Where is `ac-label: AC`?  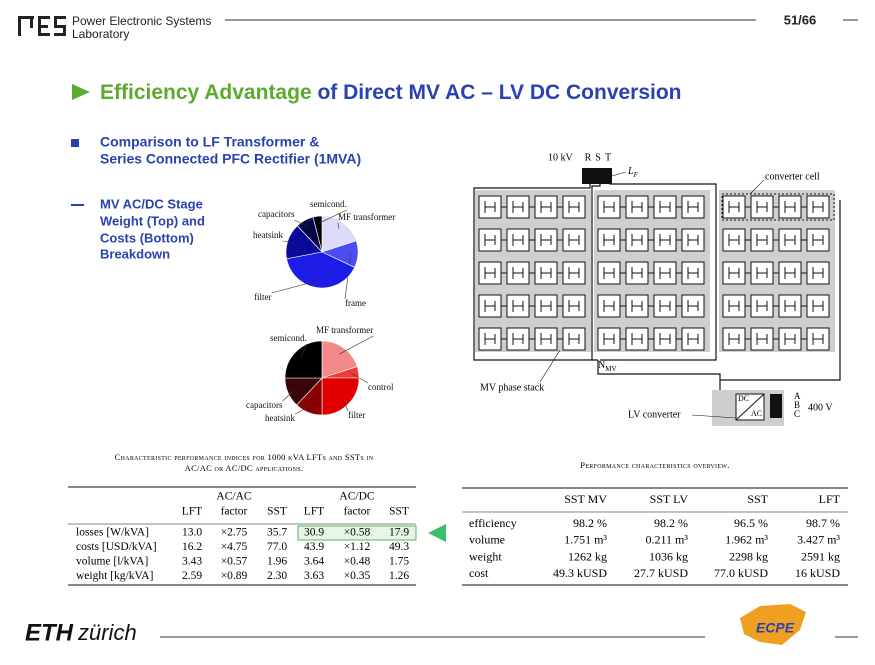
ac-label: AC is located at coordinates (756, 413).